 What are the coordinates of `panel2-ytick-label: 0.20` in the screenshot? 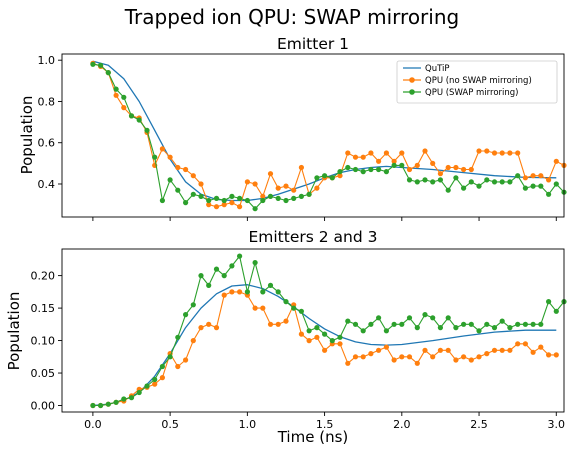 It's located at (43, 276).